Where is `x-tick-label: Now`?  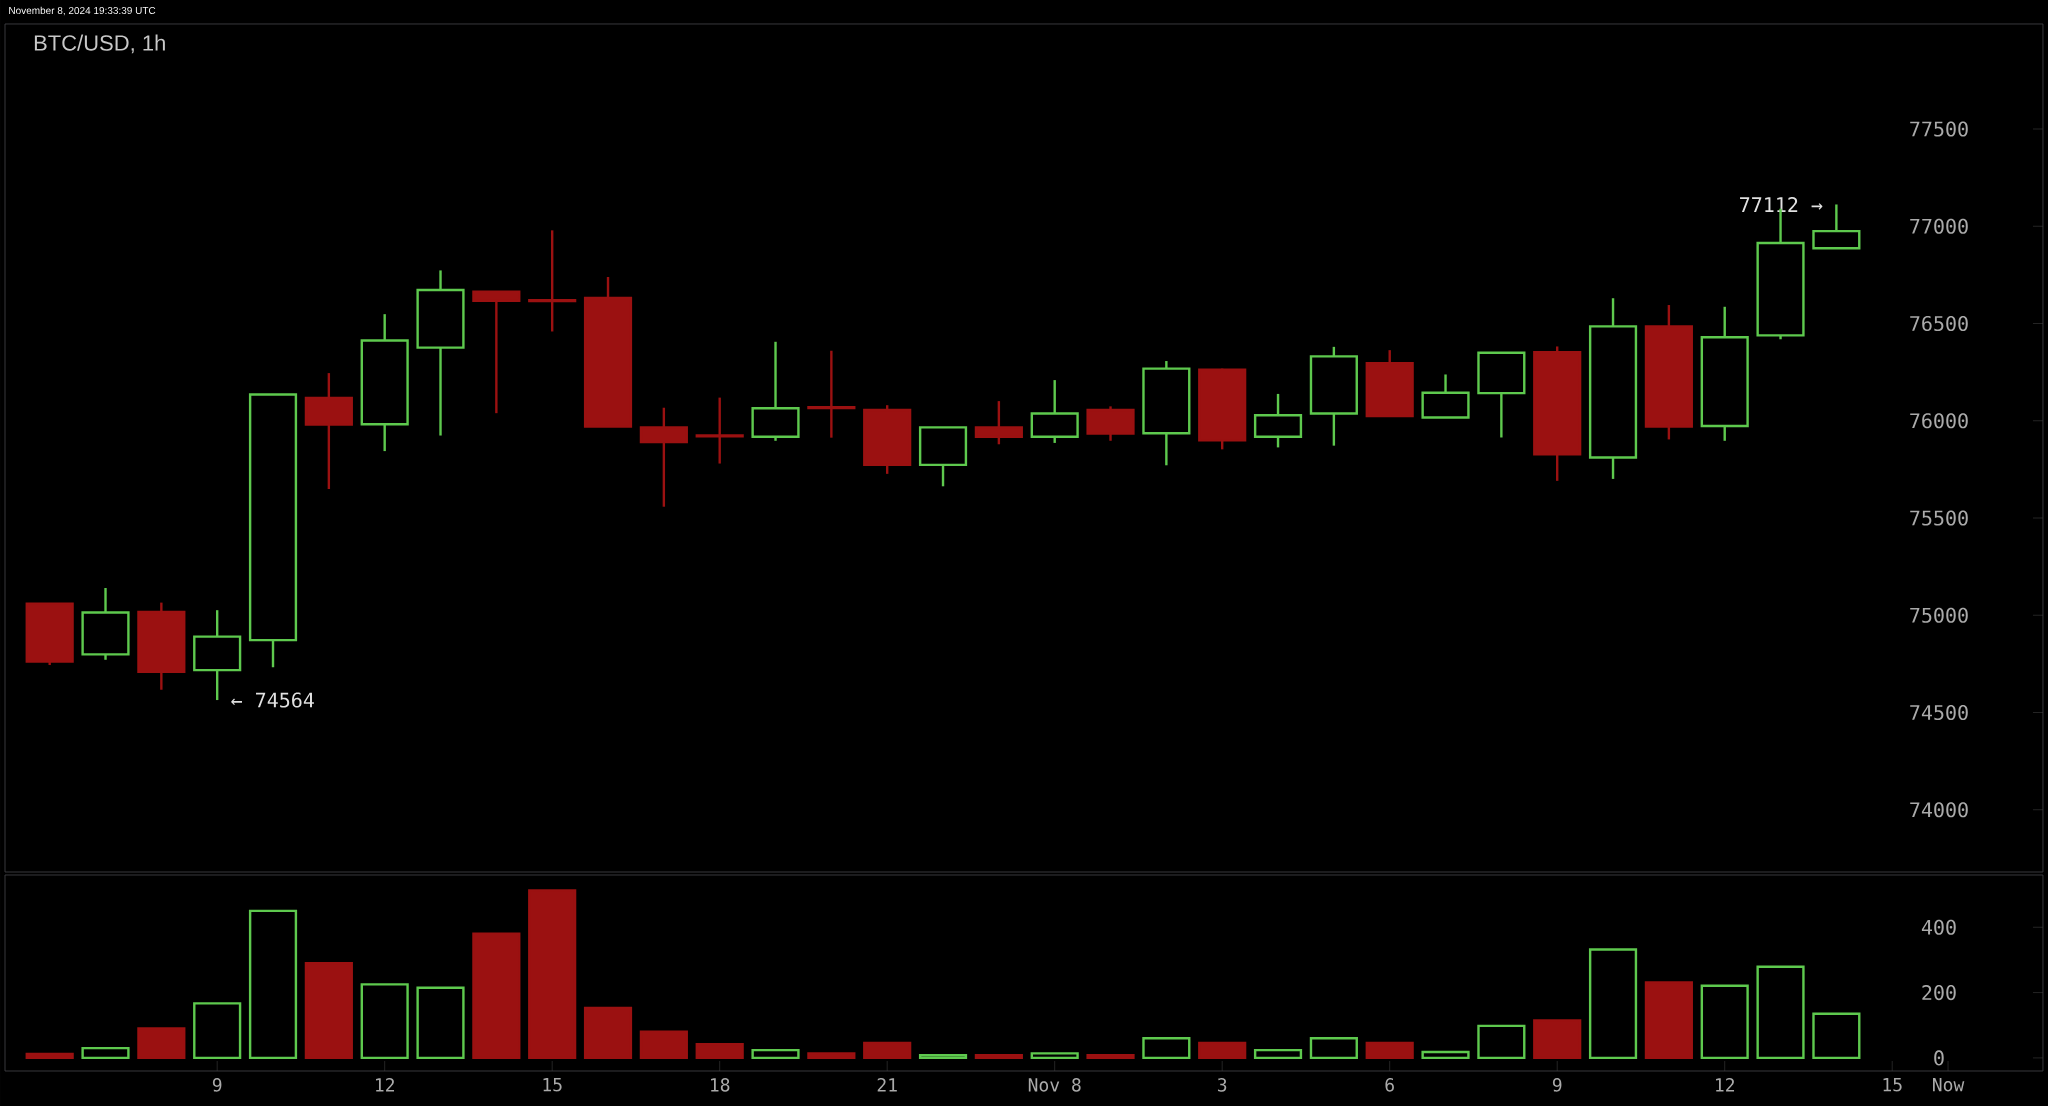 x-tick-label: Now is located at coordinates (1949, 1085).